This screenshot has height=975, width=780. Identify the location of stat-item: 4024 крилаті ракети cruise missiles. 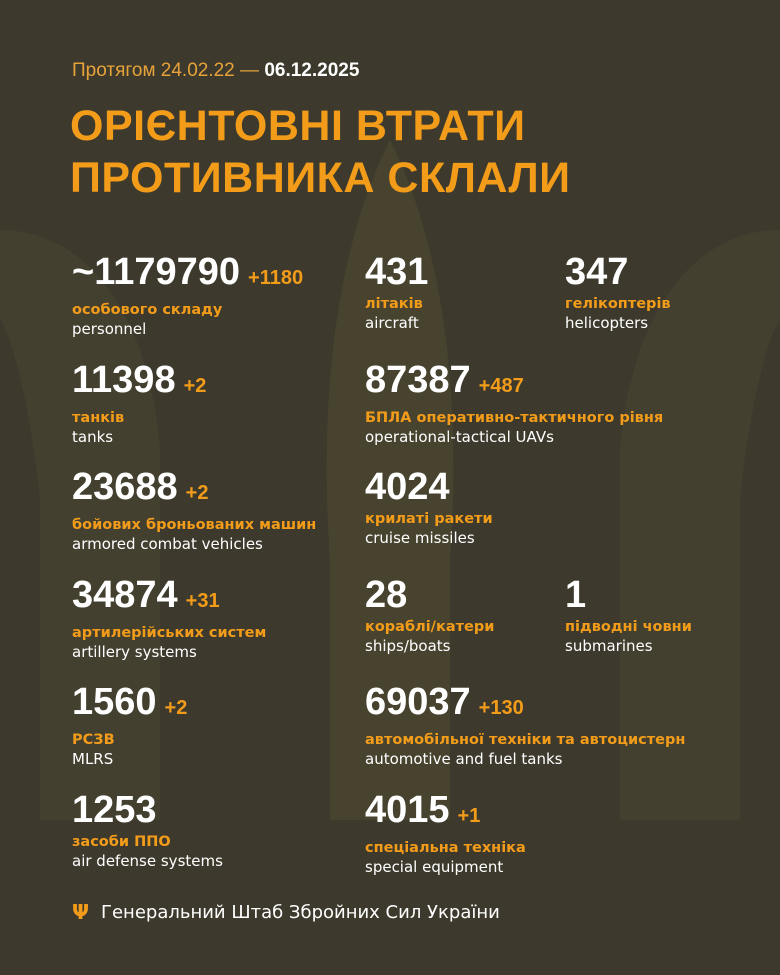
(429, 507).